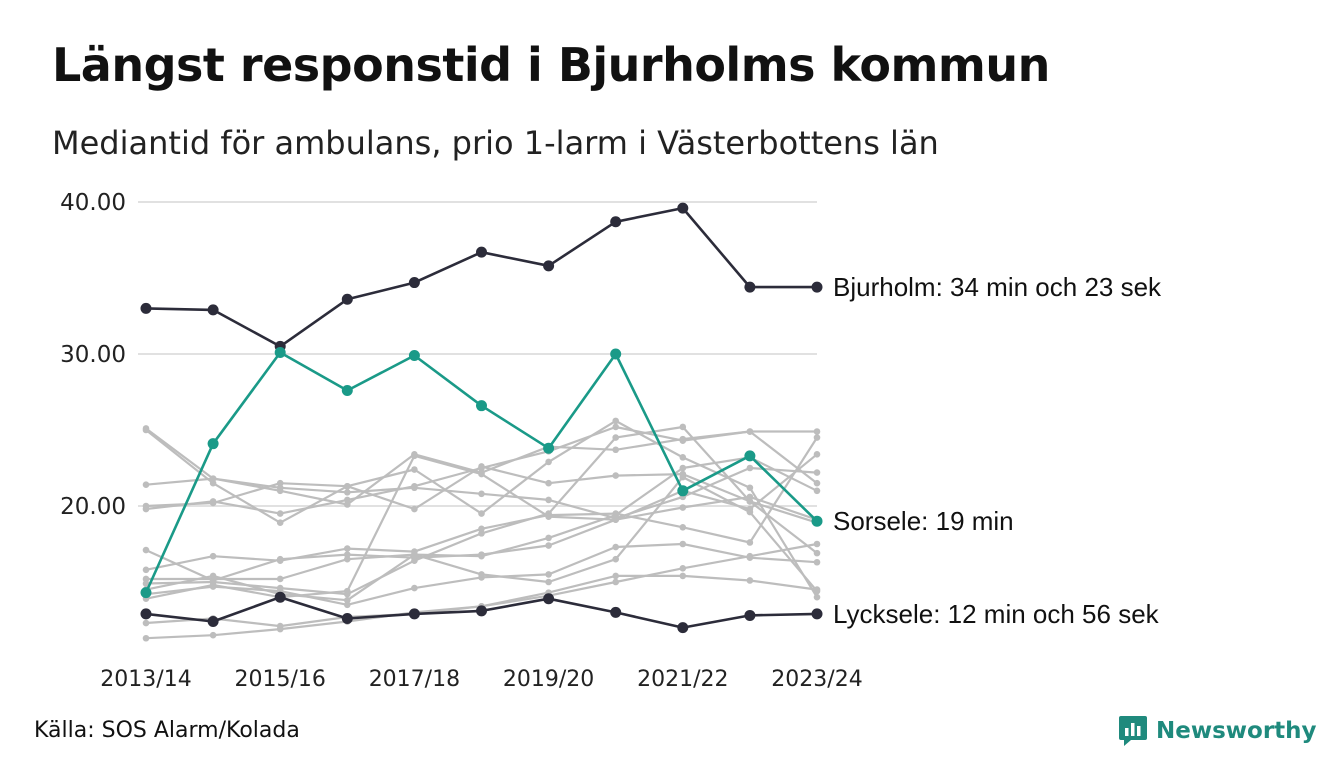 Image resolution: width=1340 pixels, height=780 pixels. I want to click on x-tick-label: 2013/14, so click(145, 679).